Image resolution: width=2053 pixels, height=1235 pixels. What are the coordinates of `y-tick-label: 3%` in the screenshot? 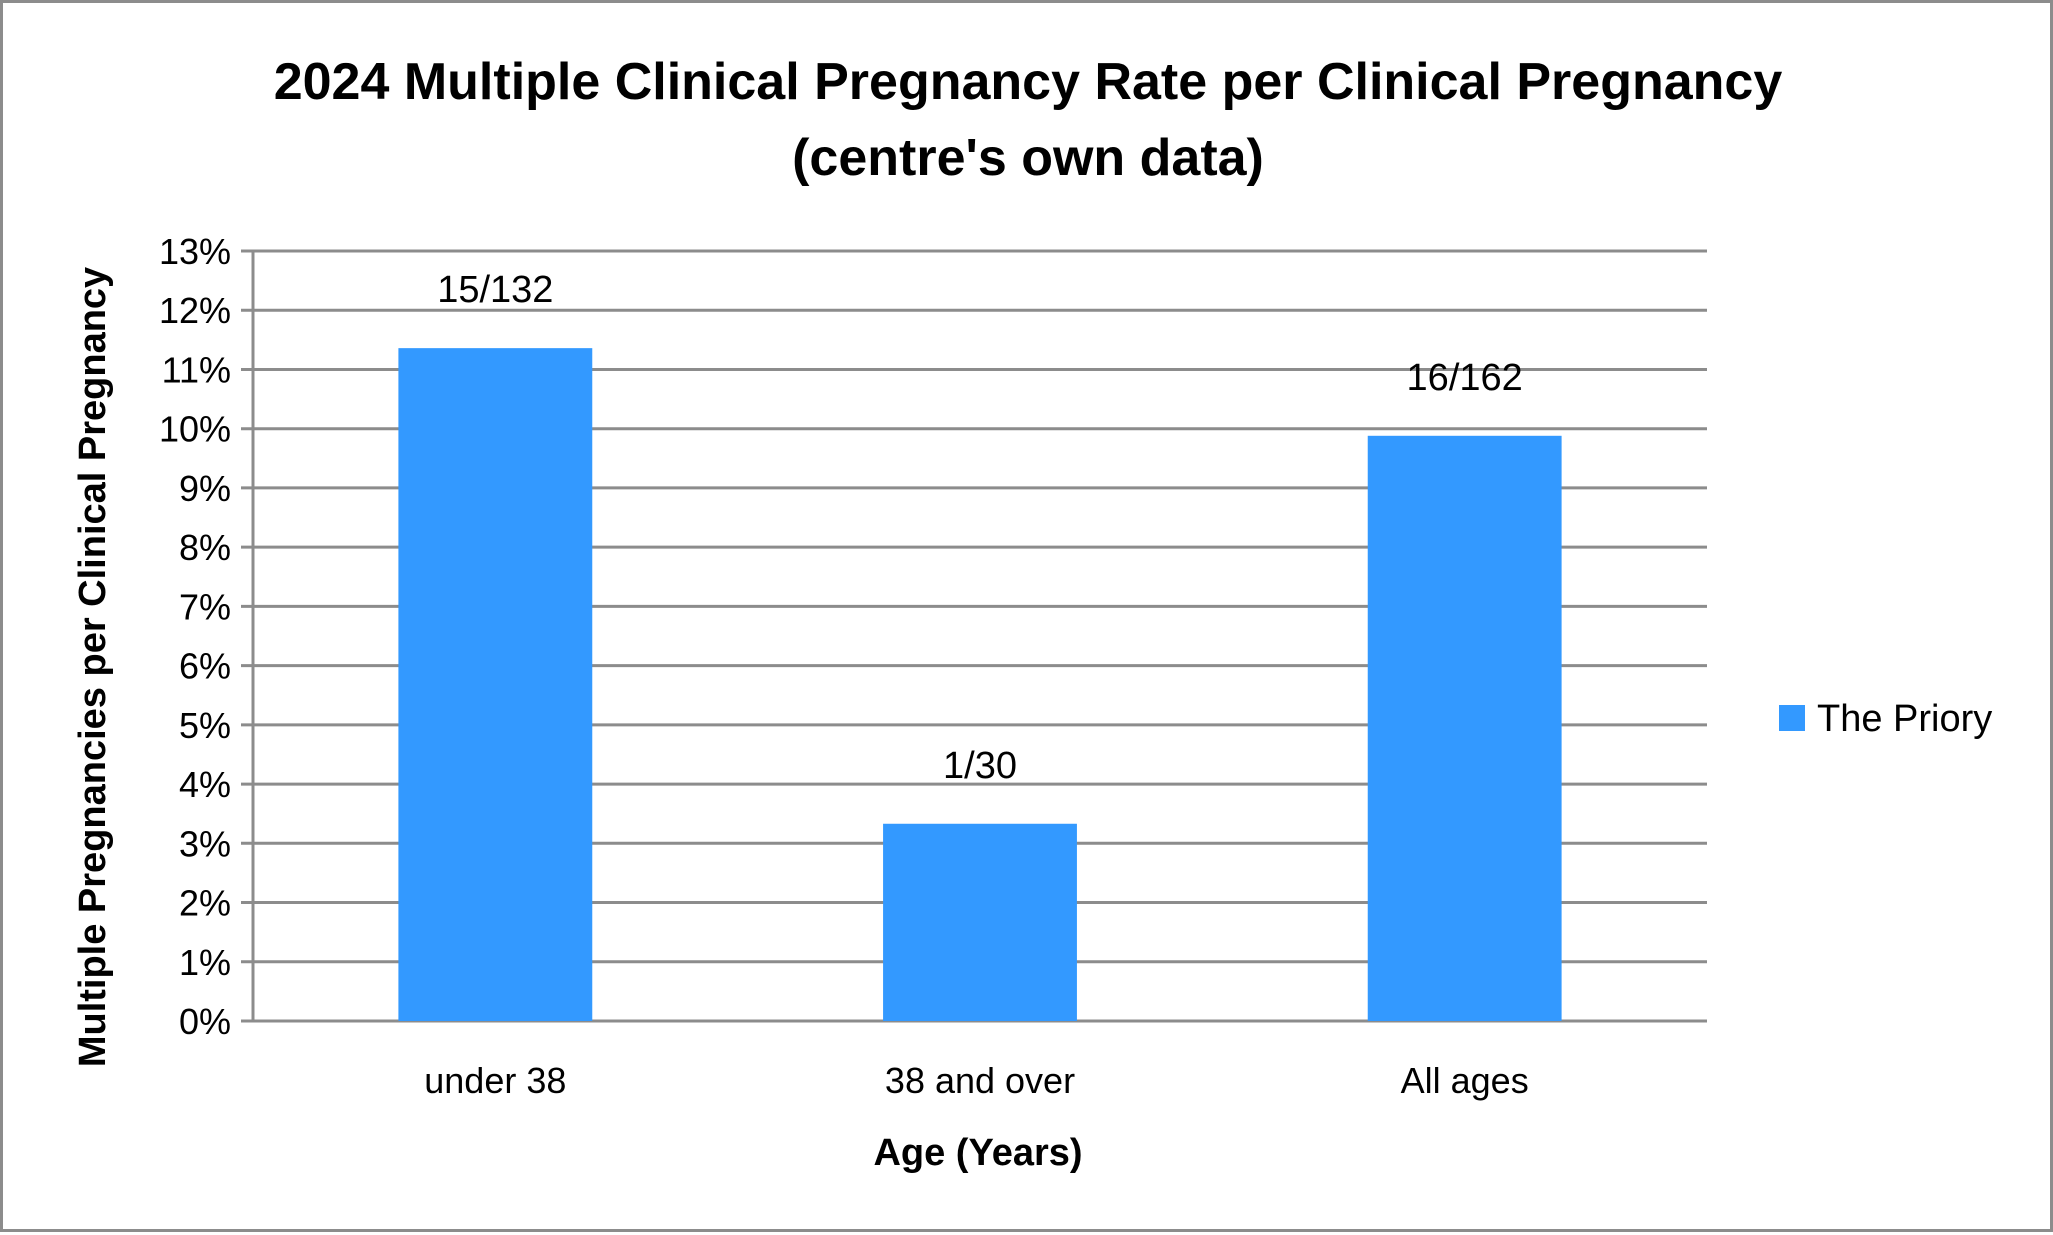 It's located at (205, 843).